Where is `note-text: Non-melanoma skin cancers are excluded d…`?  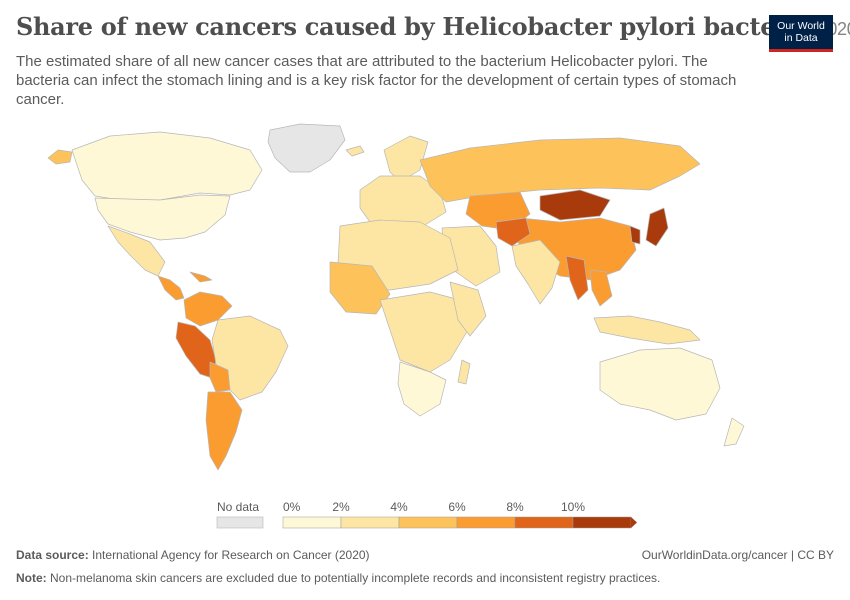
note-text: Non-melanoma skin cancers are excluded d… is located at coordinates (355, 578).